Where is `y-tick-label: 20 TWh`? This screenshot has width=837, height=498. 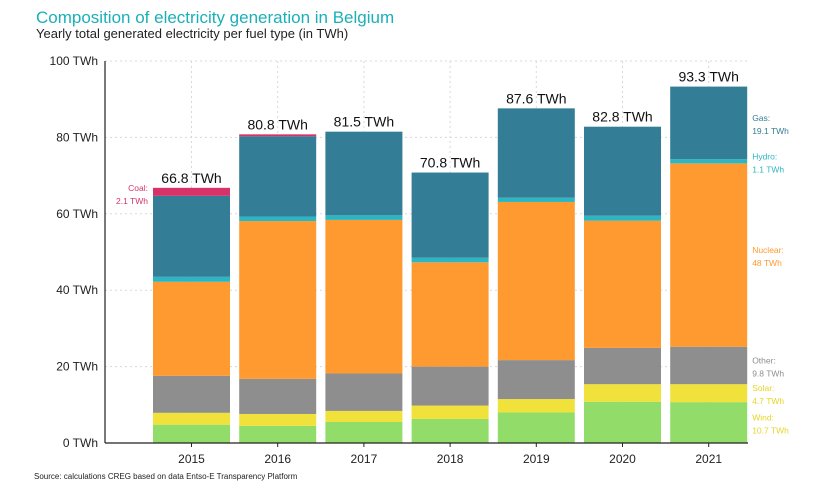 y-tick-label: 20 TWh is located at coordinates (77, 367).